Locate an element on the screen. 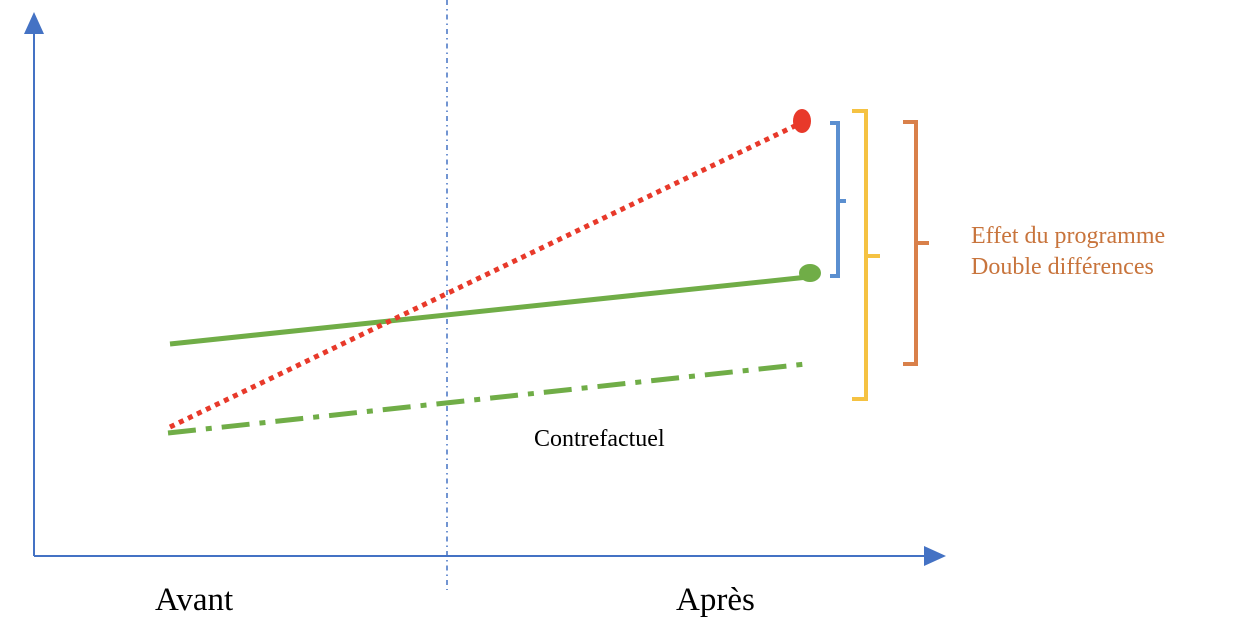 Image resolution: width=1254 pixels, height=634 pixels. treated-group-endpoint is located at coordinates (802, 121).